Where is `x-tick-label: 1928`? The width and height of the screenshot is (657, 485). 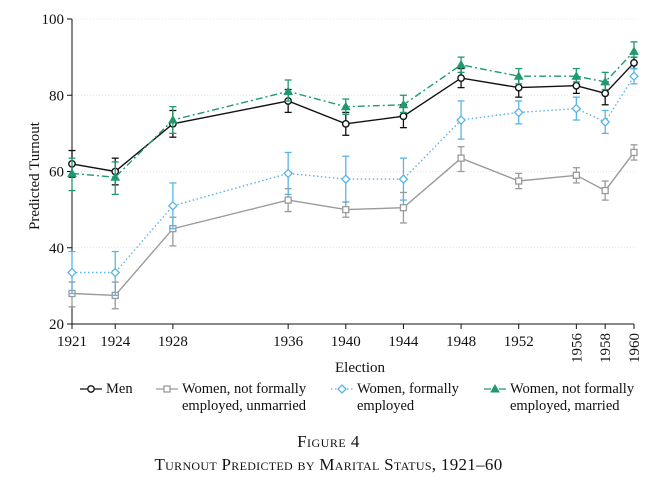 x-tick-label: 1928 is located at coordinates (173, 342).